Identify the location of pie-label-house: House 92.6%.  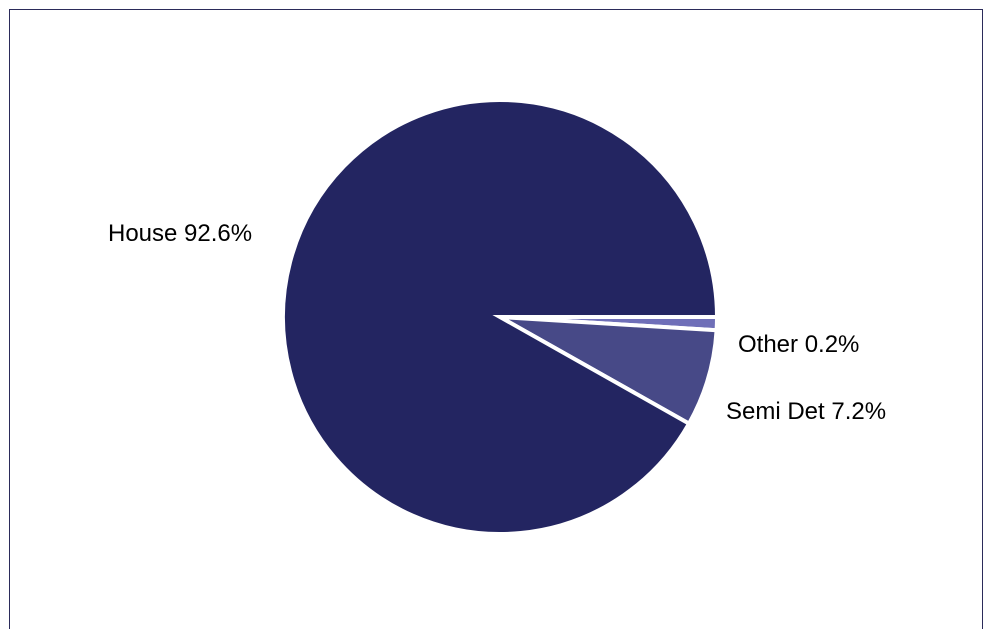
(180, 233).